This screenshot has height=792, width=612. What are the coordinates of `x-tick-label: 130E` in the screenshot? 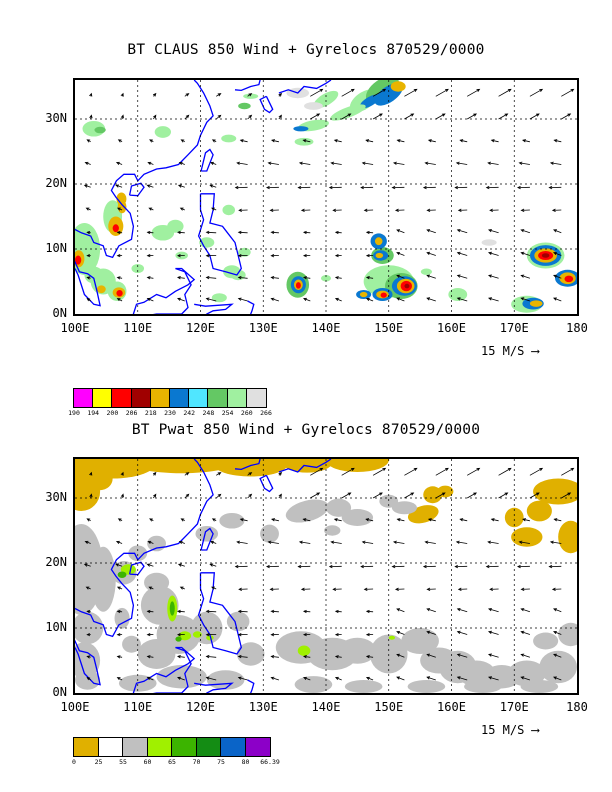 It's located at (263, 328).